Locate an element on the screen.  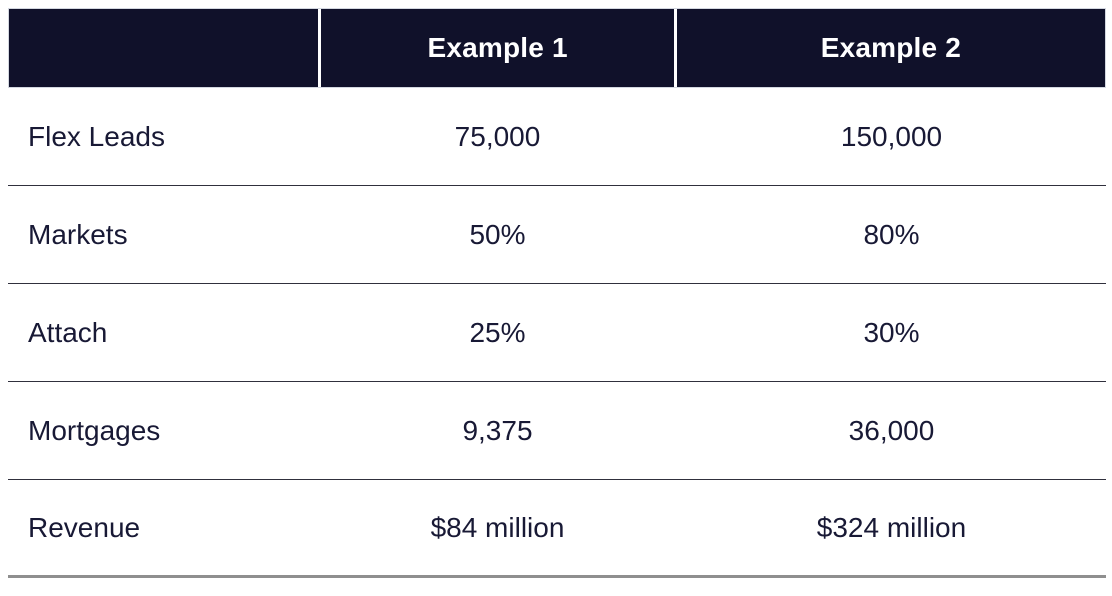
column-header-blank is located at coordinates (164, 48).